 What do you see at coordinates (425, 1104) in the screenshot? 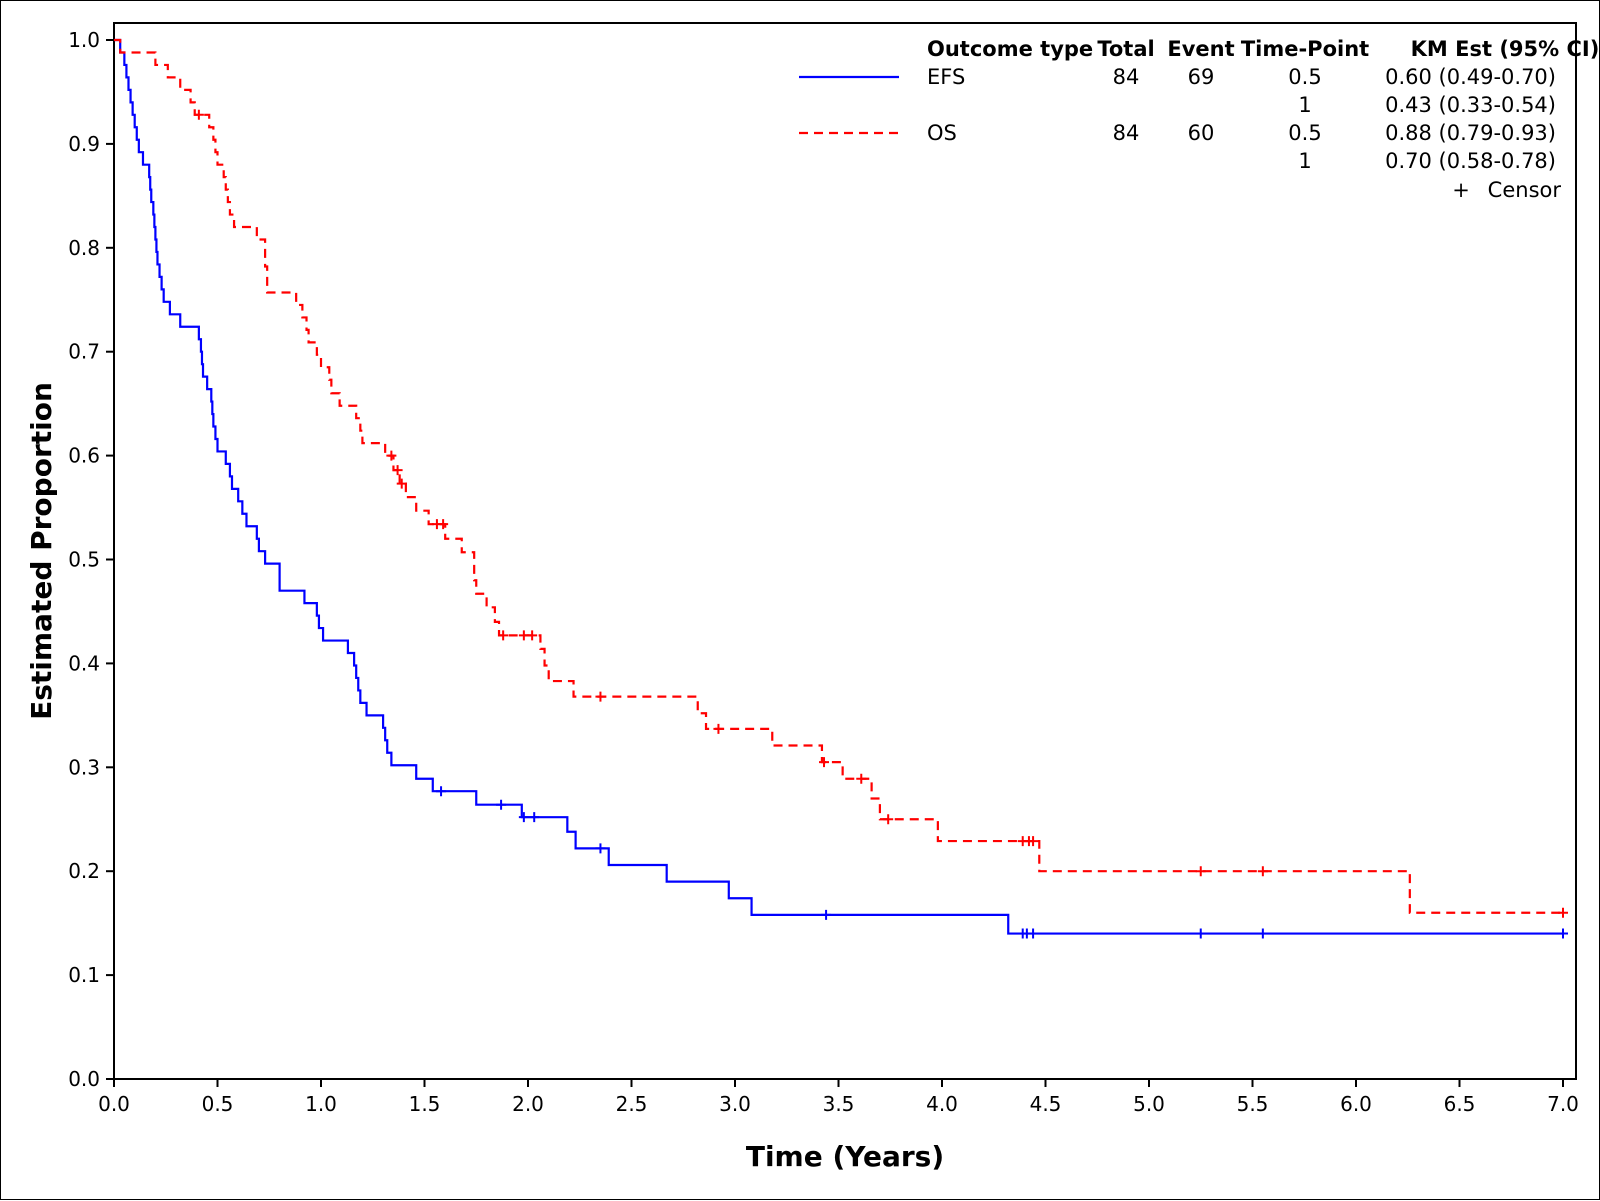
I see `x-tick-label: 1.5` at bounding box center [425, 1104].